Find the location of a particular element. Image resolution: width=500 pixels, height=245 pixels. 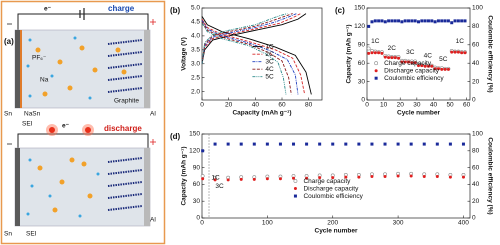

x-tick-label: 20 is located at coordinates (229, 105).